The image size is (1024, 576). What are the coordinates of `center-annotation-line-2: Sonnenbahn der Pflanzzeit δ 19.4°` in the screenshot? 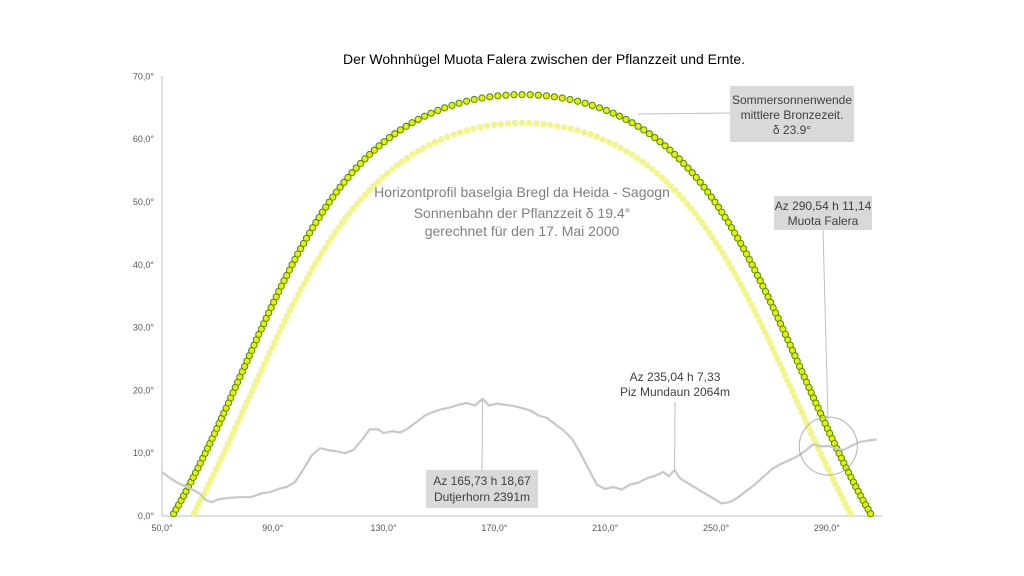 It's located at (522, 213).